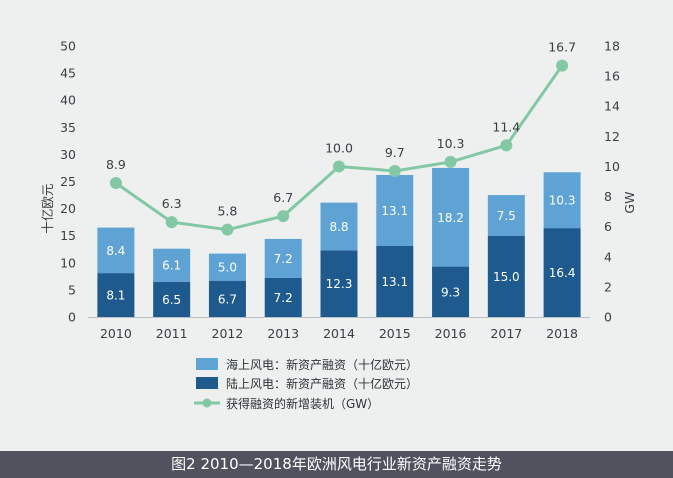  I want to click on y-tick-label: 5, so click(72, 289).